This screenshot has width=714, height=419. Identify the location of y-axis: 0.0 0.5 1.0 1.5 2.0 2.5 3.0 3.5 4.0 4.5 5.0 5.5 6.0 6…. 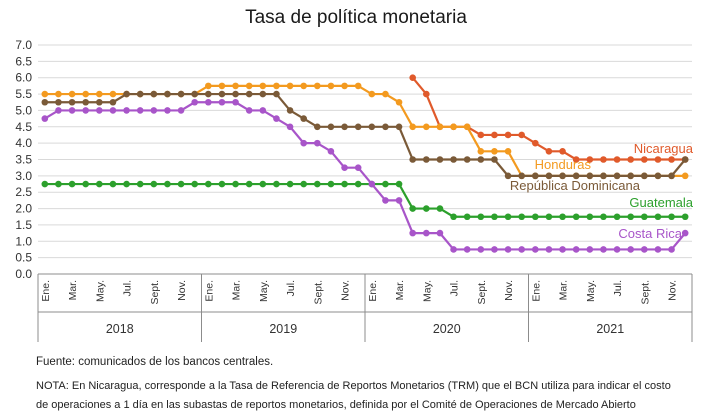
(23, 159).